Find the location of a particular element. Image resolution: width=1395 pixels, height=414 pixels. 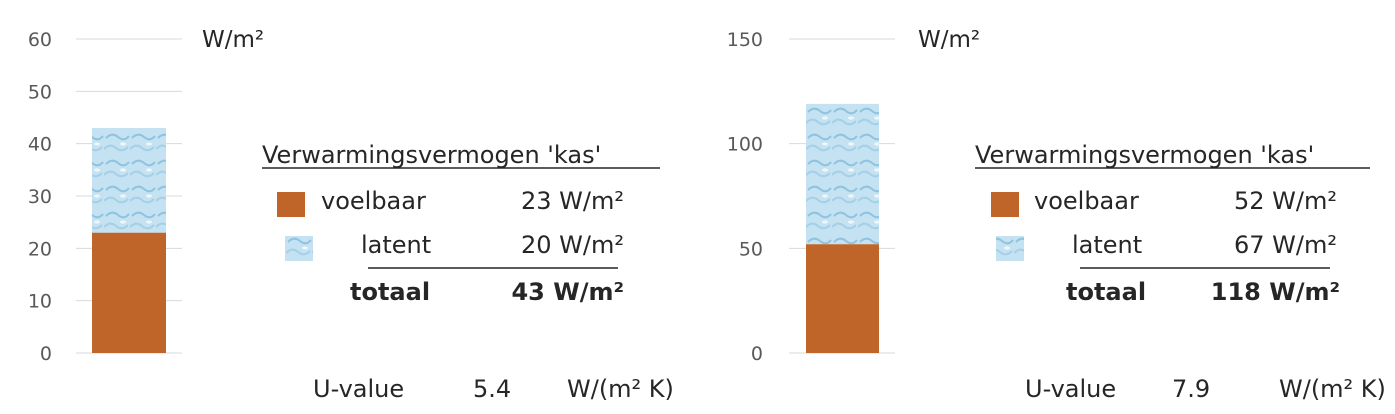

chart-1-y-tick-30: 30 is located at coordinates (40, 197).